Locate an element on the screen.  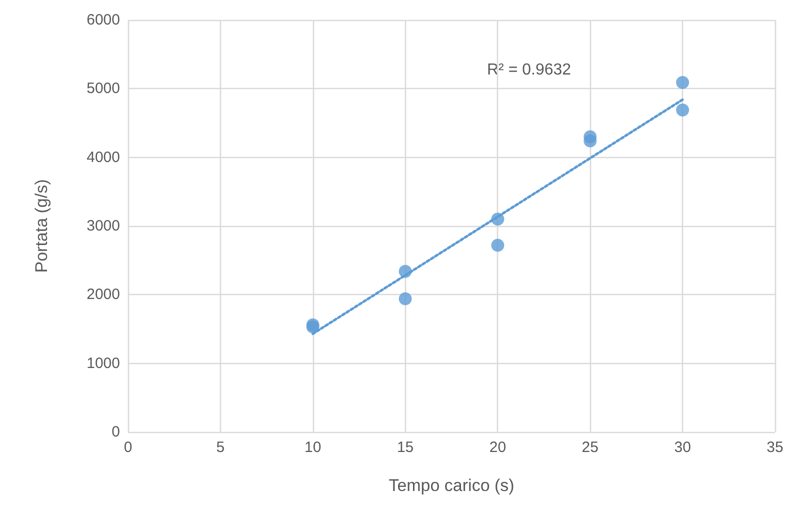
y-tick-label: 5000 is located at coordinates (103, 89).